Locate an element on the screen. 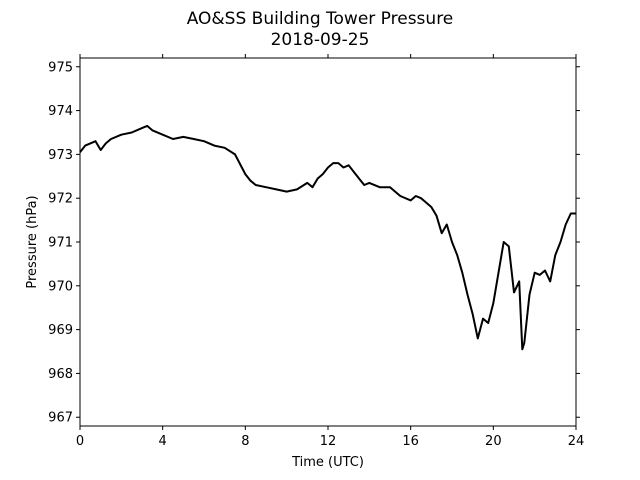  y-tick-label: 969 is located at coordinates (60, 330).